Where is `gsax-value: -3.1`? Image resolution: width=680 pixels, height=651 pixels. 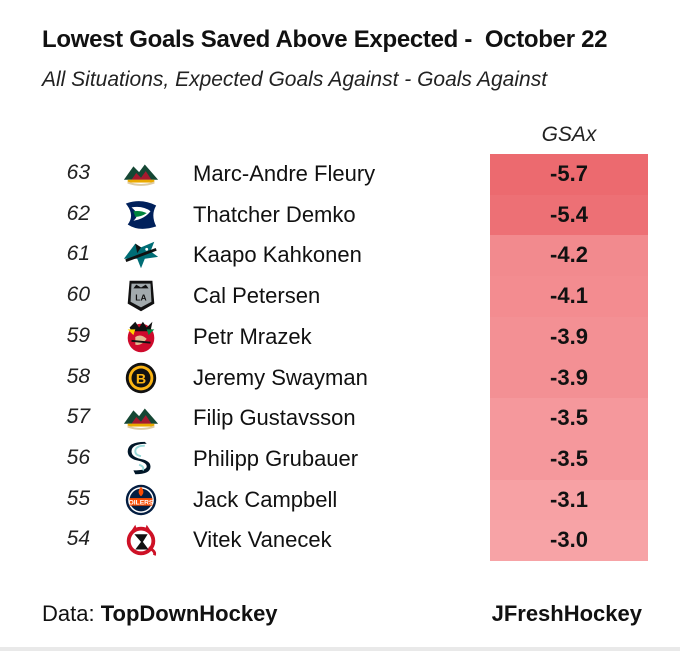 gsax-value: -3.1 is located at coordinates (569, 499).